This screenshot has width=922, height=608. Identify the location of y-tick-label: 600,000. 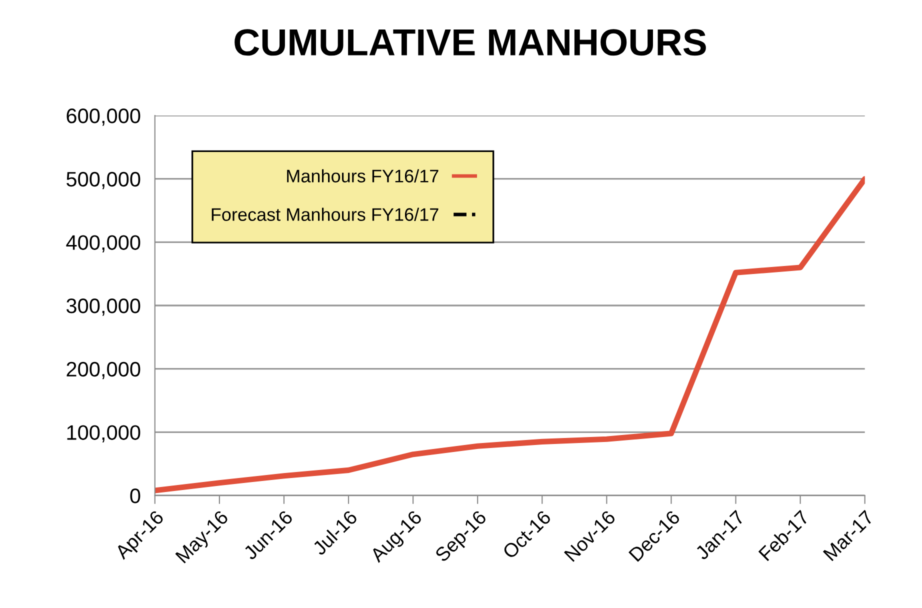
(103, 117).